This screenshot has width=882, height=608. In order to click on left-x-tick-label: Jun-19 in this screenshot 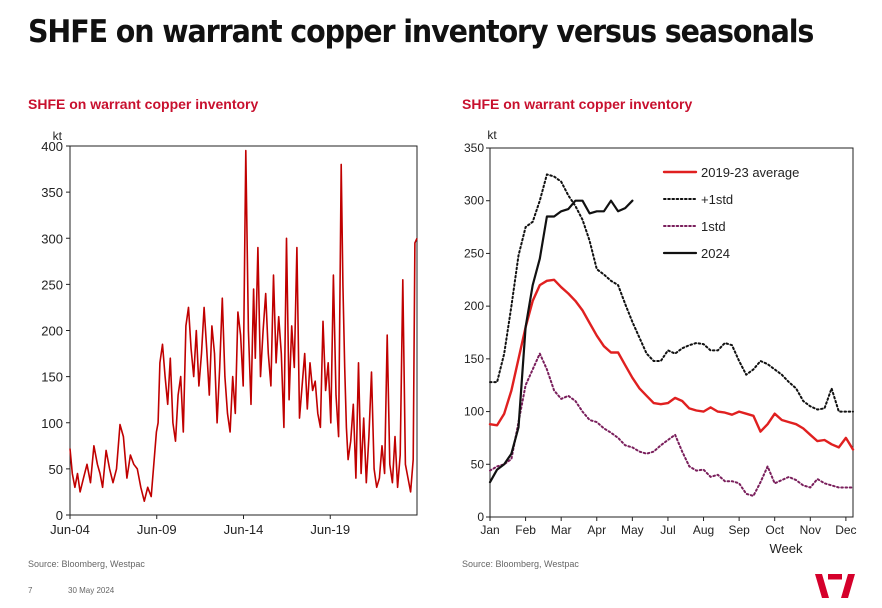, I will do `click(330, 529)`.